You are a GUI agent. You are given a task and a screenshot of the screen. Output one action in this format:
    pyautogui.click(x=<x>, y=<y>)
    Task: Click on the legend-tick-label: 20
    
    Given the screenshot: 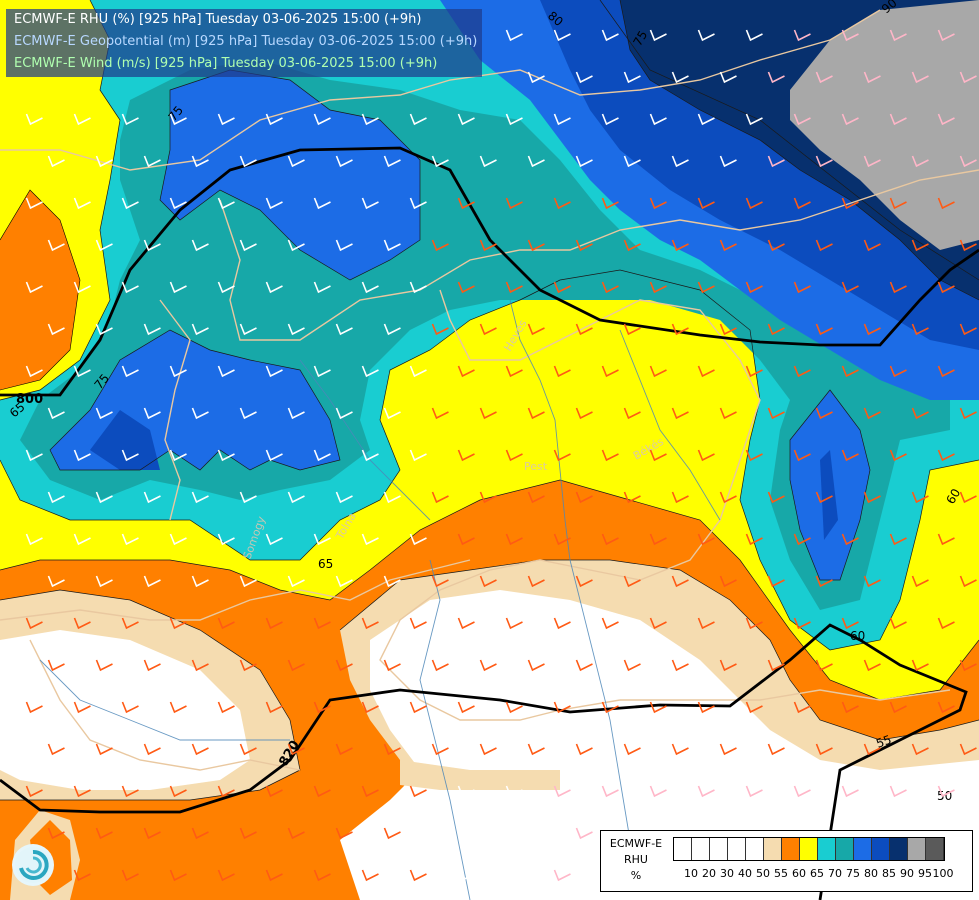 What is the action you would take?
    pyautogui.click(x=709, y=873)
    